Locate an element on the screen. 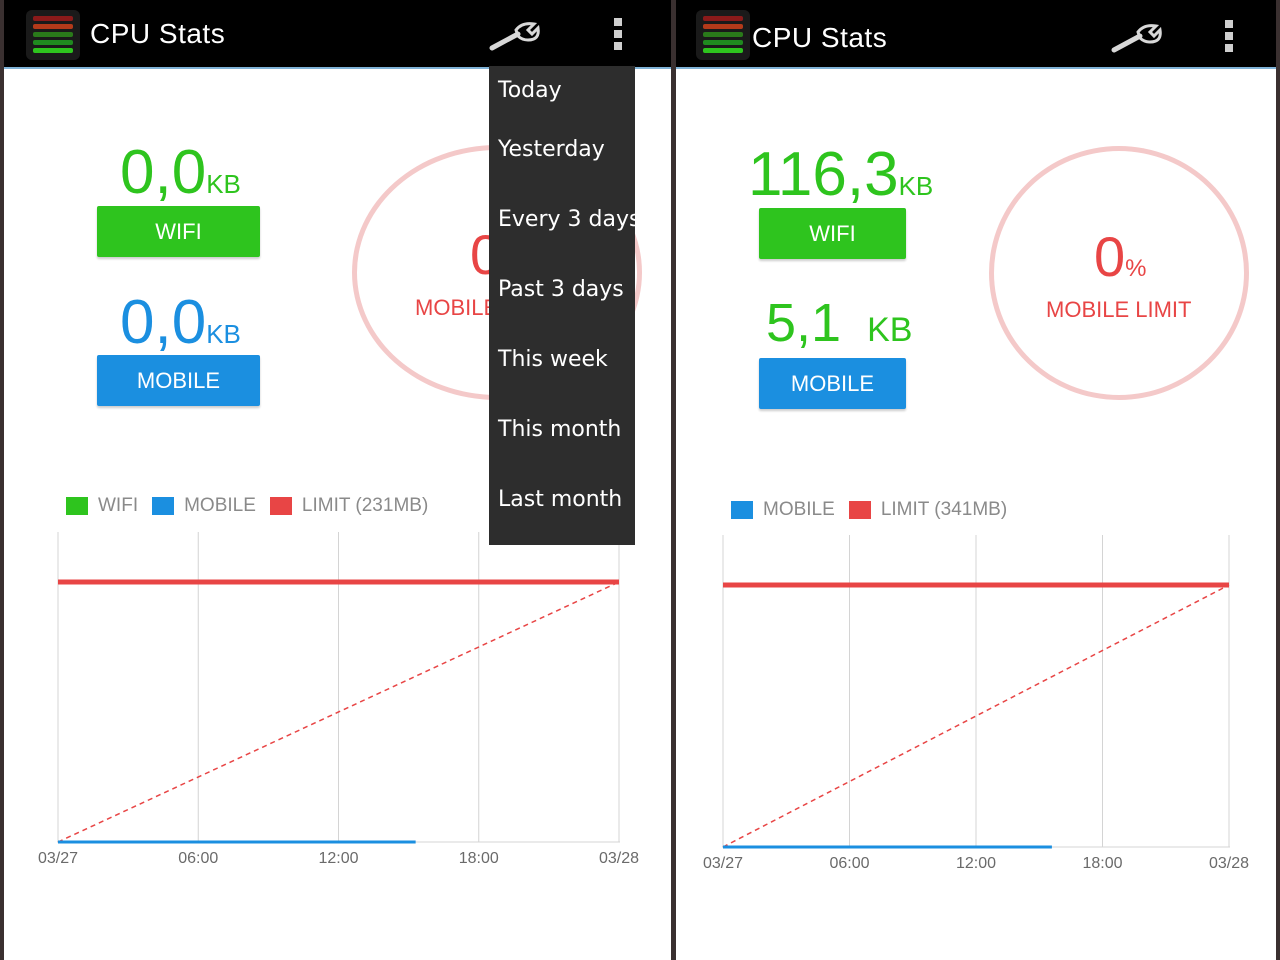 The image size is (1280, 960). legend-item-limit: LIMIT (231MB) is located at coordinates (348, 506).